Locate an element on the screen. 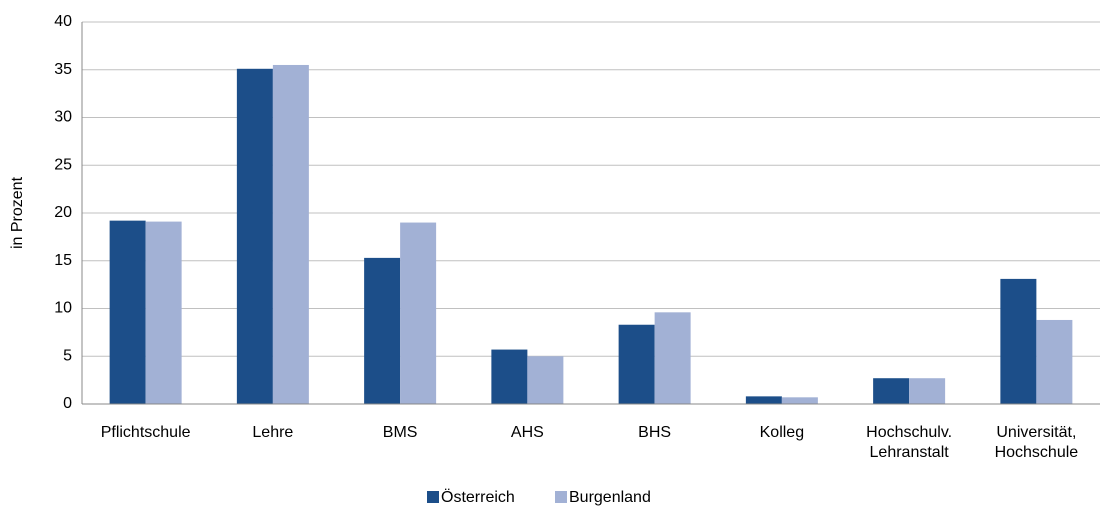 Image resolution: width=1105 pixels, height=512 pixels. x-tick-label: Lehre is located at coordinates (273, 432).